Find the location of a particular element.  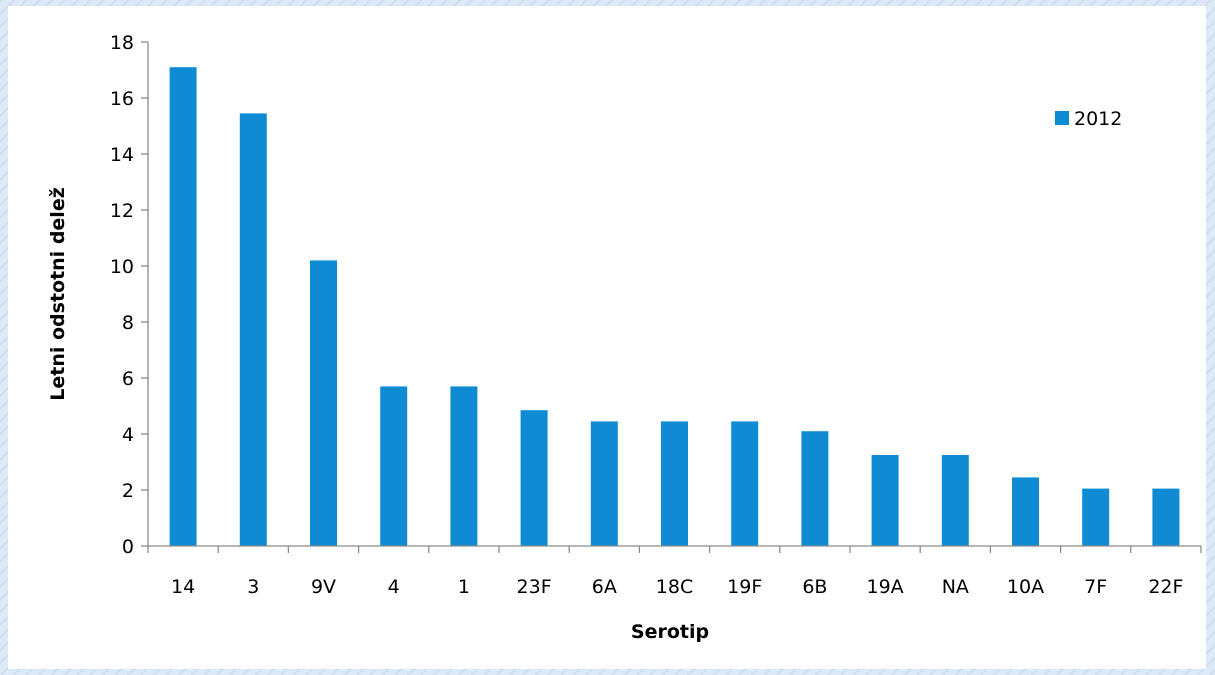

bar-7F is located at coordinates (1096, 517).